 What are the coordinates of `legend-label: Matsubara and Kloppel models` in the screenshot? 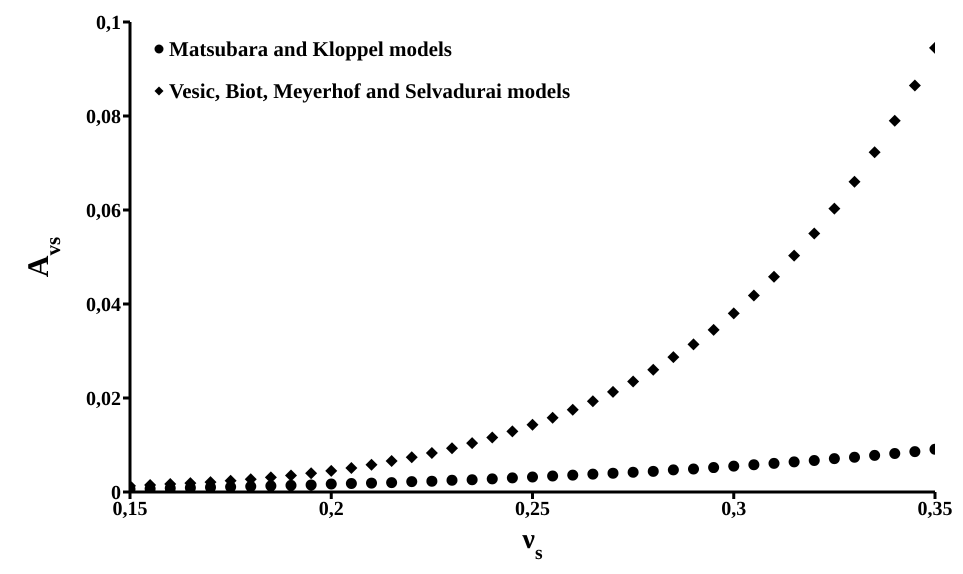 It's located at (310, 49).